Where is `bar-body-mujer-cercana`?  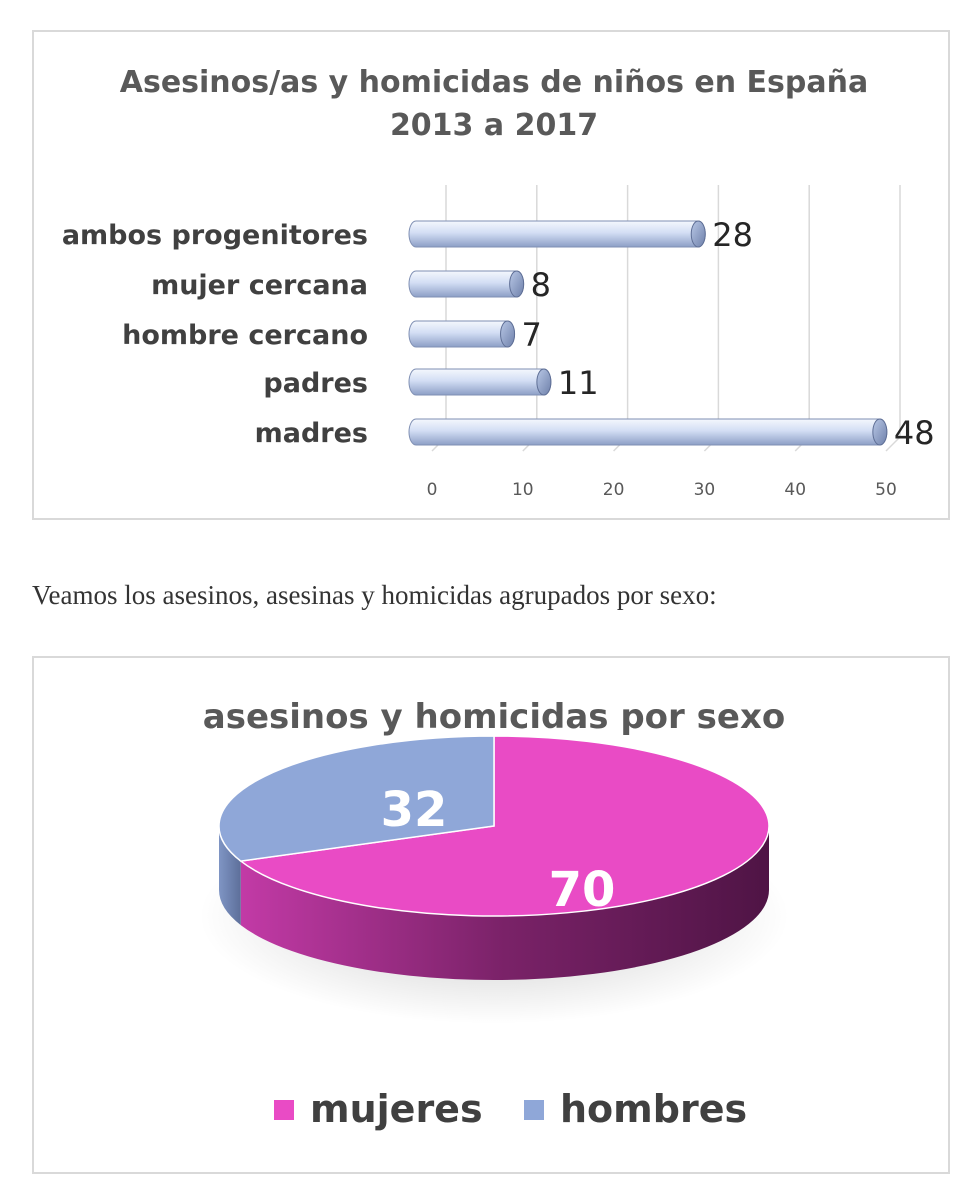
bar-body-mujer-cercana is located at coordinates (466, 284).